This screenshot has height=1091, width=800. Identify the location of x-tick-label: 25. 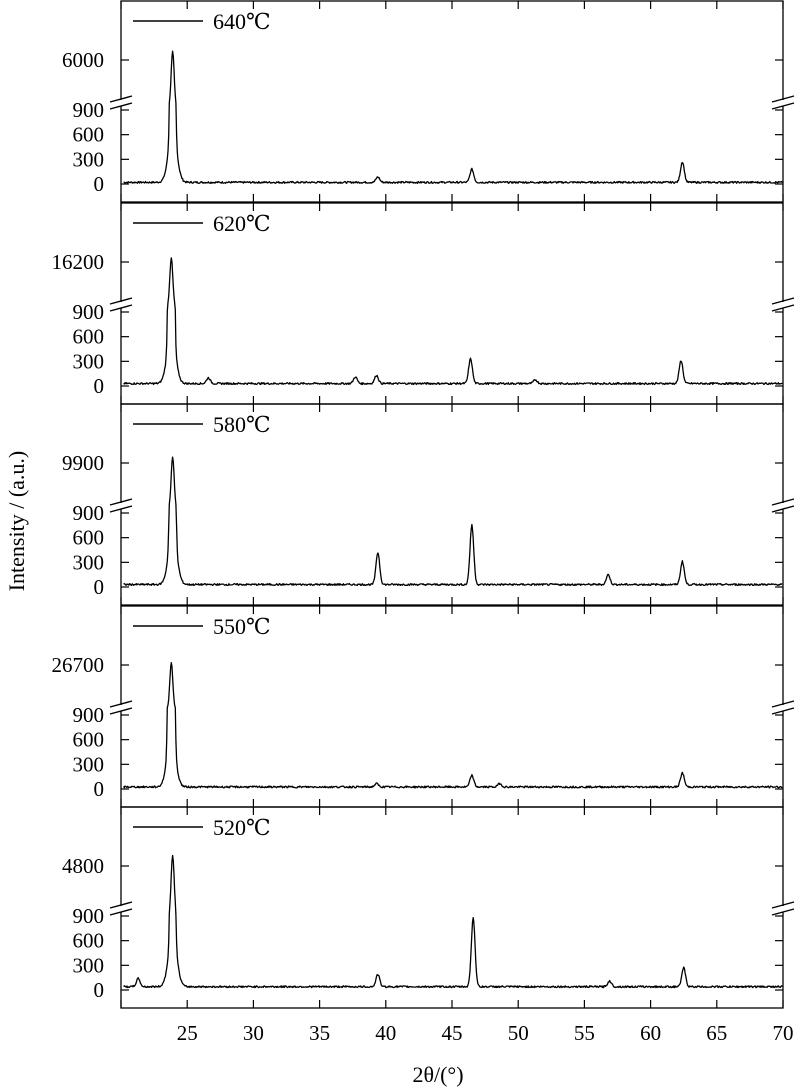
(187, 1033).